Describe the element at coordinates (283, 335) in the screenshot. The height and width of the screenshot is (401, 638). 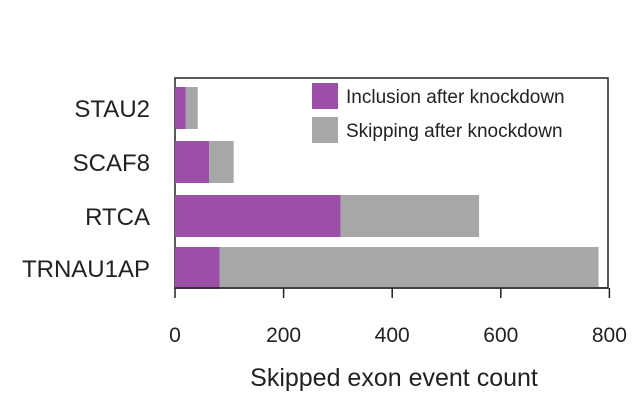
I see `x-tick-label-200: 200` at that location.